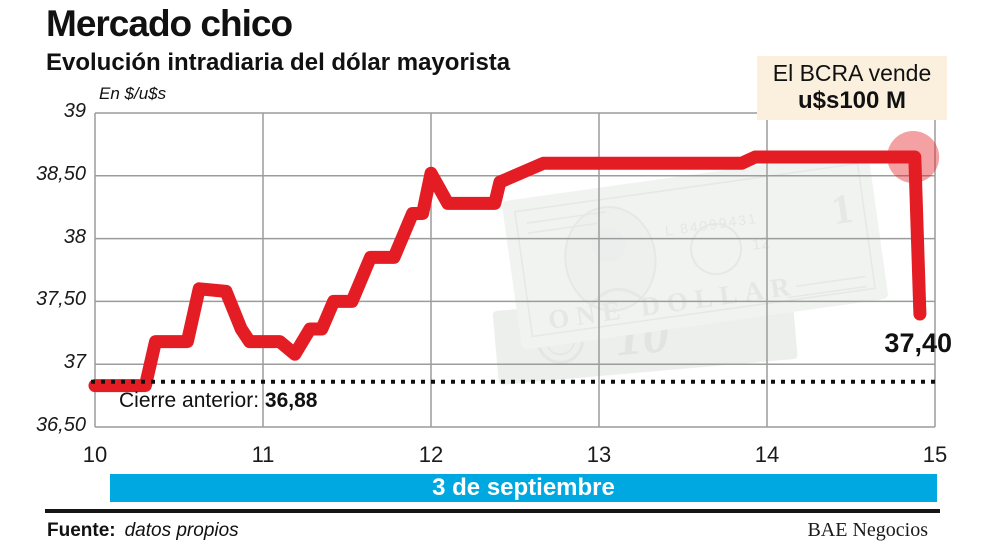 Image resolution: width=992 pixels, height=558 pixels. I want to click on previous-close-label-text: Cierre anterior:, so click(189, 400).